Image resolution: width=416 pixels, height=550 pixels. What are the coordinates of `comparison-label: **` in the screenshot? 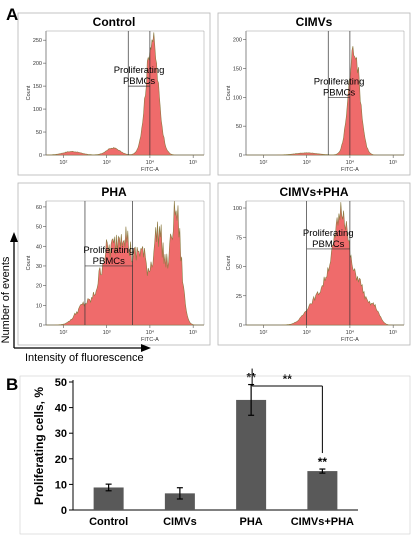 It's located at (288, 379).